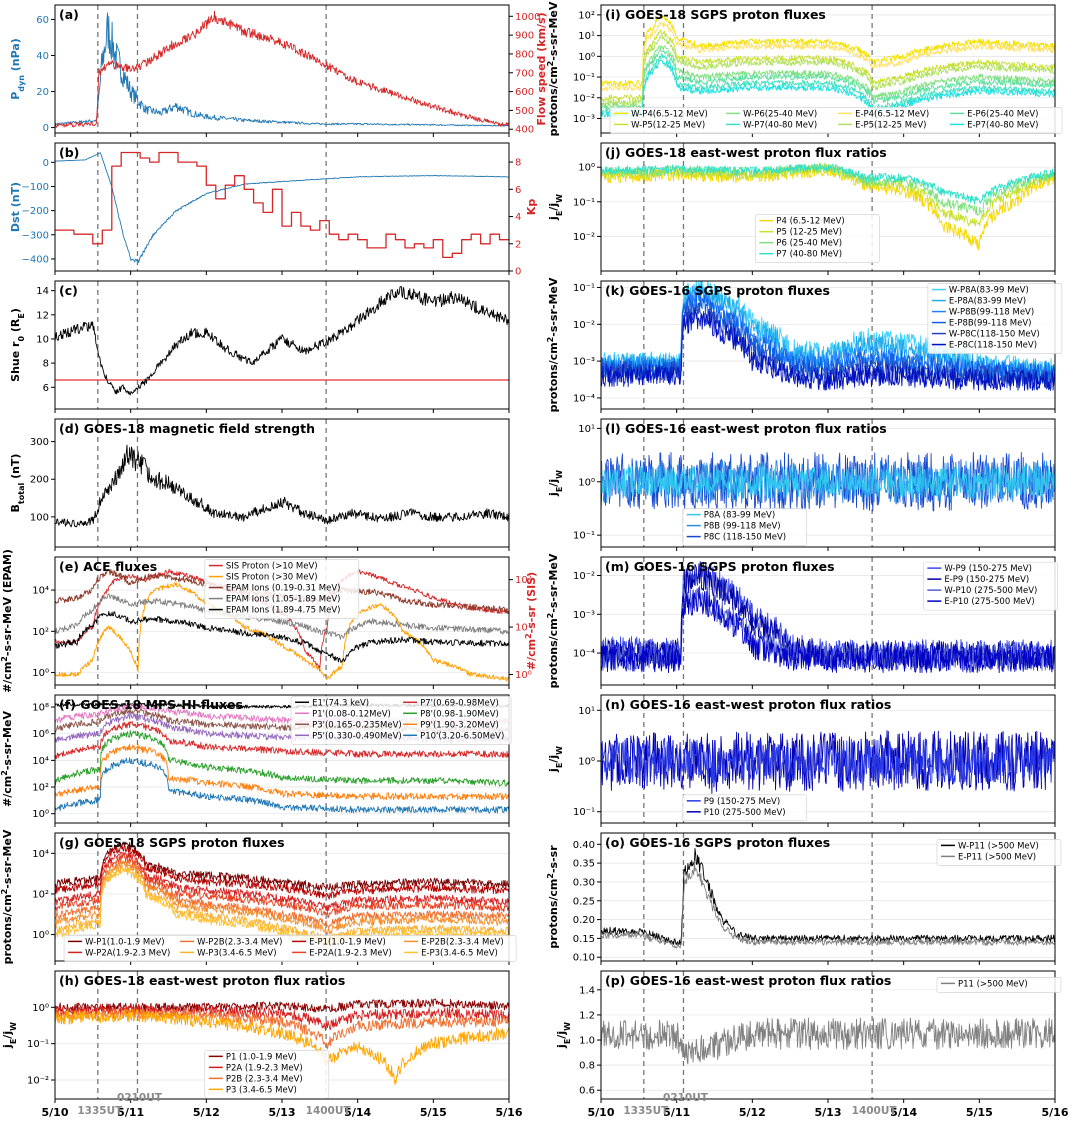 The width and height of the screenshot is (1080, 1130). What do you see at coordinates (518, 190) in the screenshot?
I see `y2-tick-label: 6` at bounding box center [518, 190].